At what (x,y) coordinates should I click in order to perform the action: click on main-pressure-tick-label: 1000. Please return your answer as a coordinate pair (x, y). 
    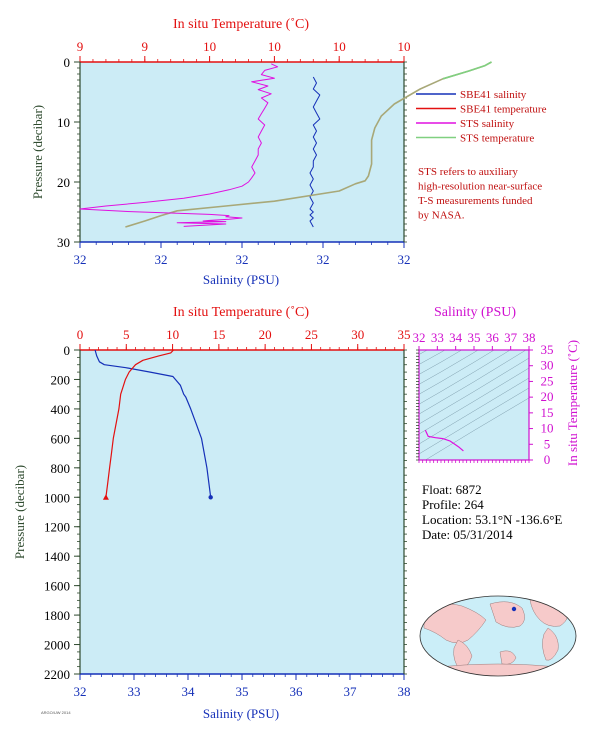
    Looking at the image, I should click on (57, 497).